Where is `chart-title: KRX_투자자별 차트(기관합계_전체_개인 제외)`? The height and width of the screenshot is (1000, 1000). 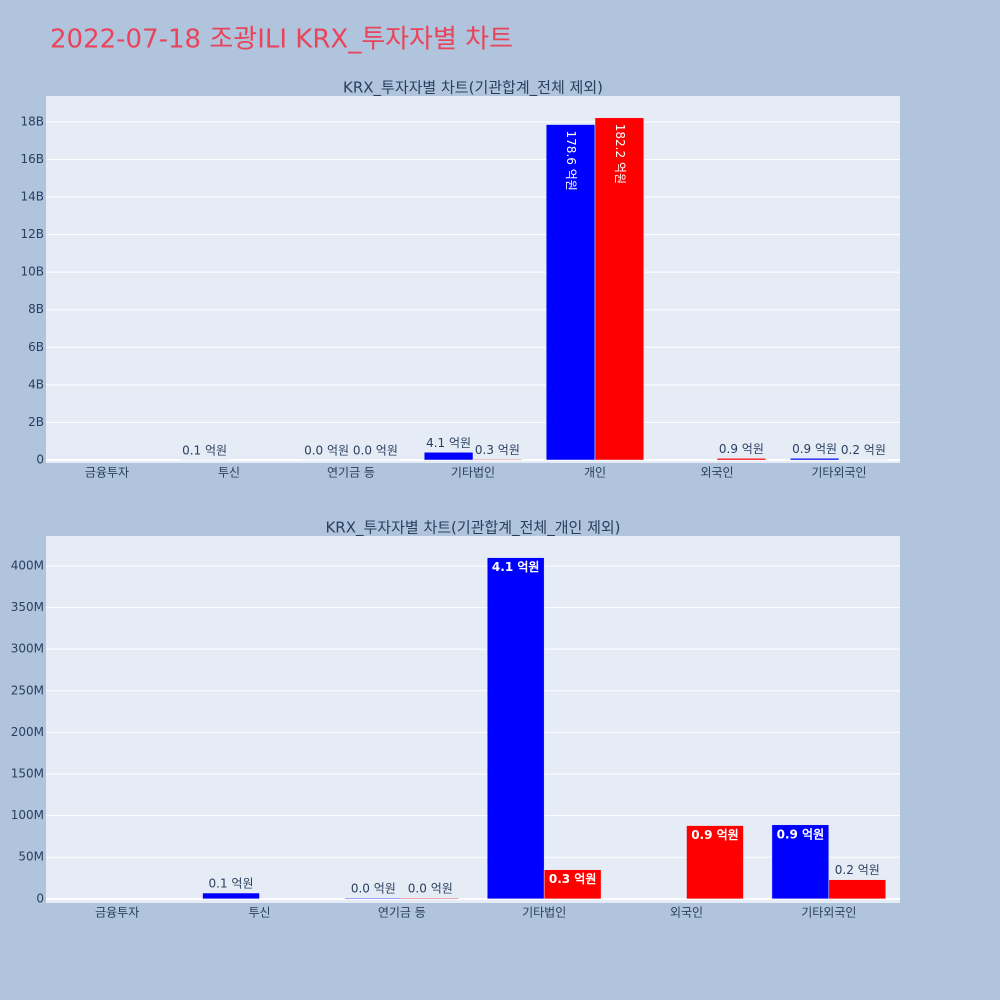
chart-title: KRX_투자자별 차트(기관합계_전체_개인 제외) is located at coordinates (472, 528).